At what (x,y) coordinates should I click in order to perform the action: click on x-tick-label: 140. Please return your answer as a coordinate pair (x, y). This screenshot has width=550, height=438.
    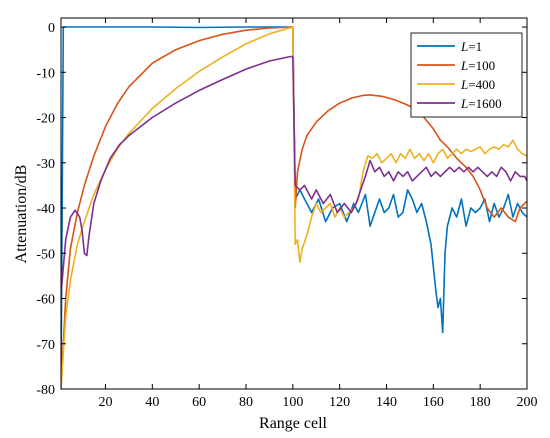
    Looking at the image, I should click on (386, 402).